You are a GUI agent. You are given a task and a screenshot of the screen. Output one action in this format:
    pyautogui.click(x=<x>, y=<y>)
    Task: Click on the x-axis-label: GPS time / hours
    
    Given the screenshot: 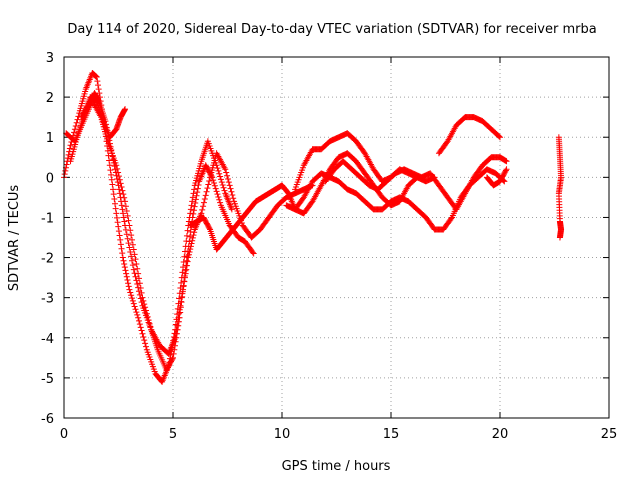 What is the action you would take?
    pyautogui.click(x=336, y=466)
    